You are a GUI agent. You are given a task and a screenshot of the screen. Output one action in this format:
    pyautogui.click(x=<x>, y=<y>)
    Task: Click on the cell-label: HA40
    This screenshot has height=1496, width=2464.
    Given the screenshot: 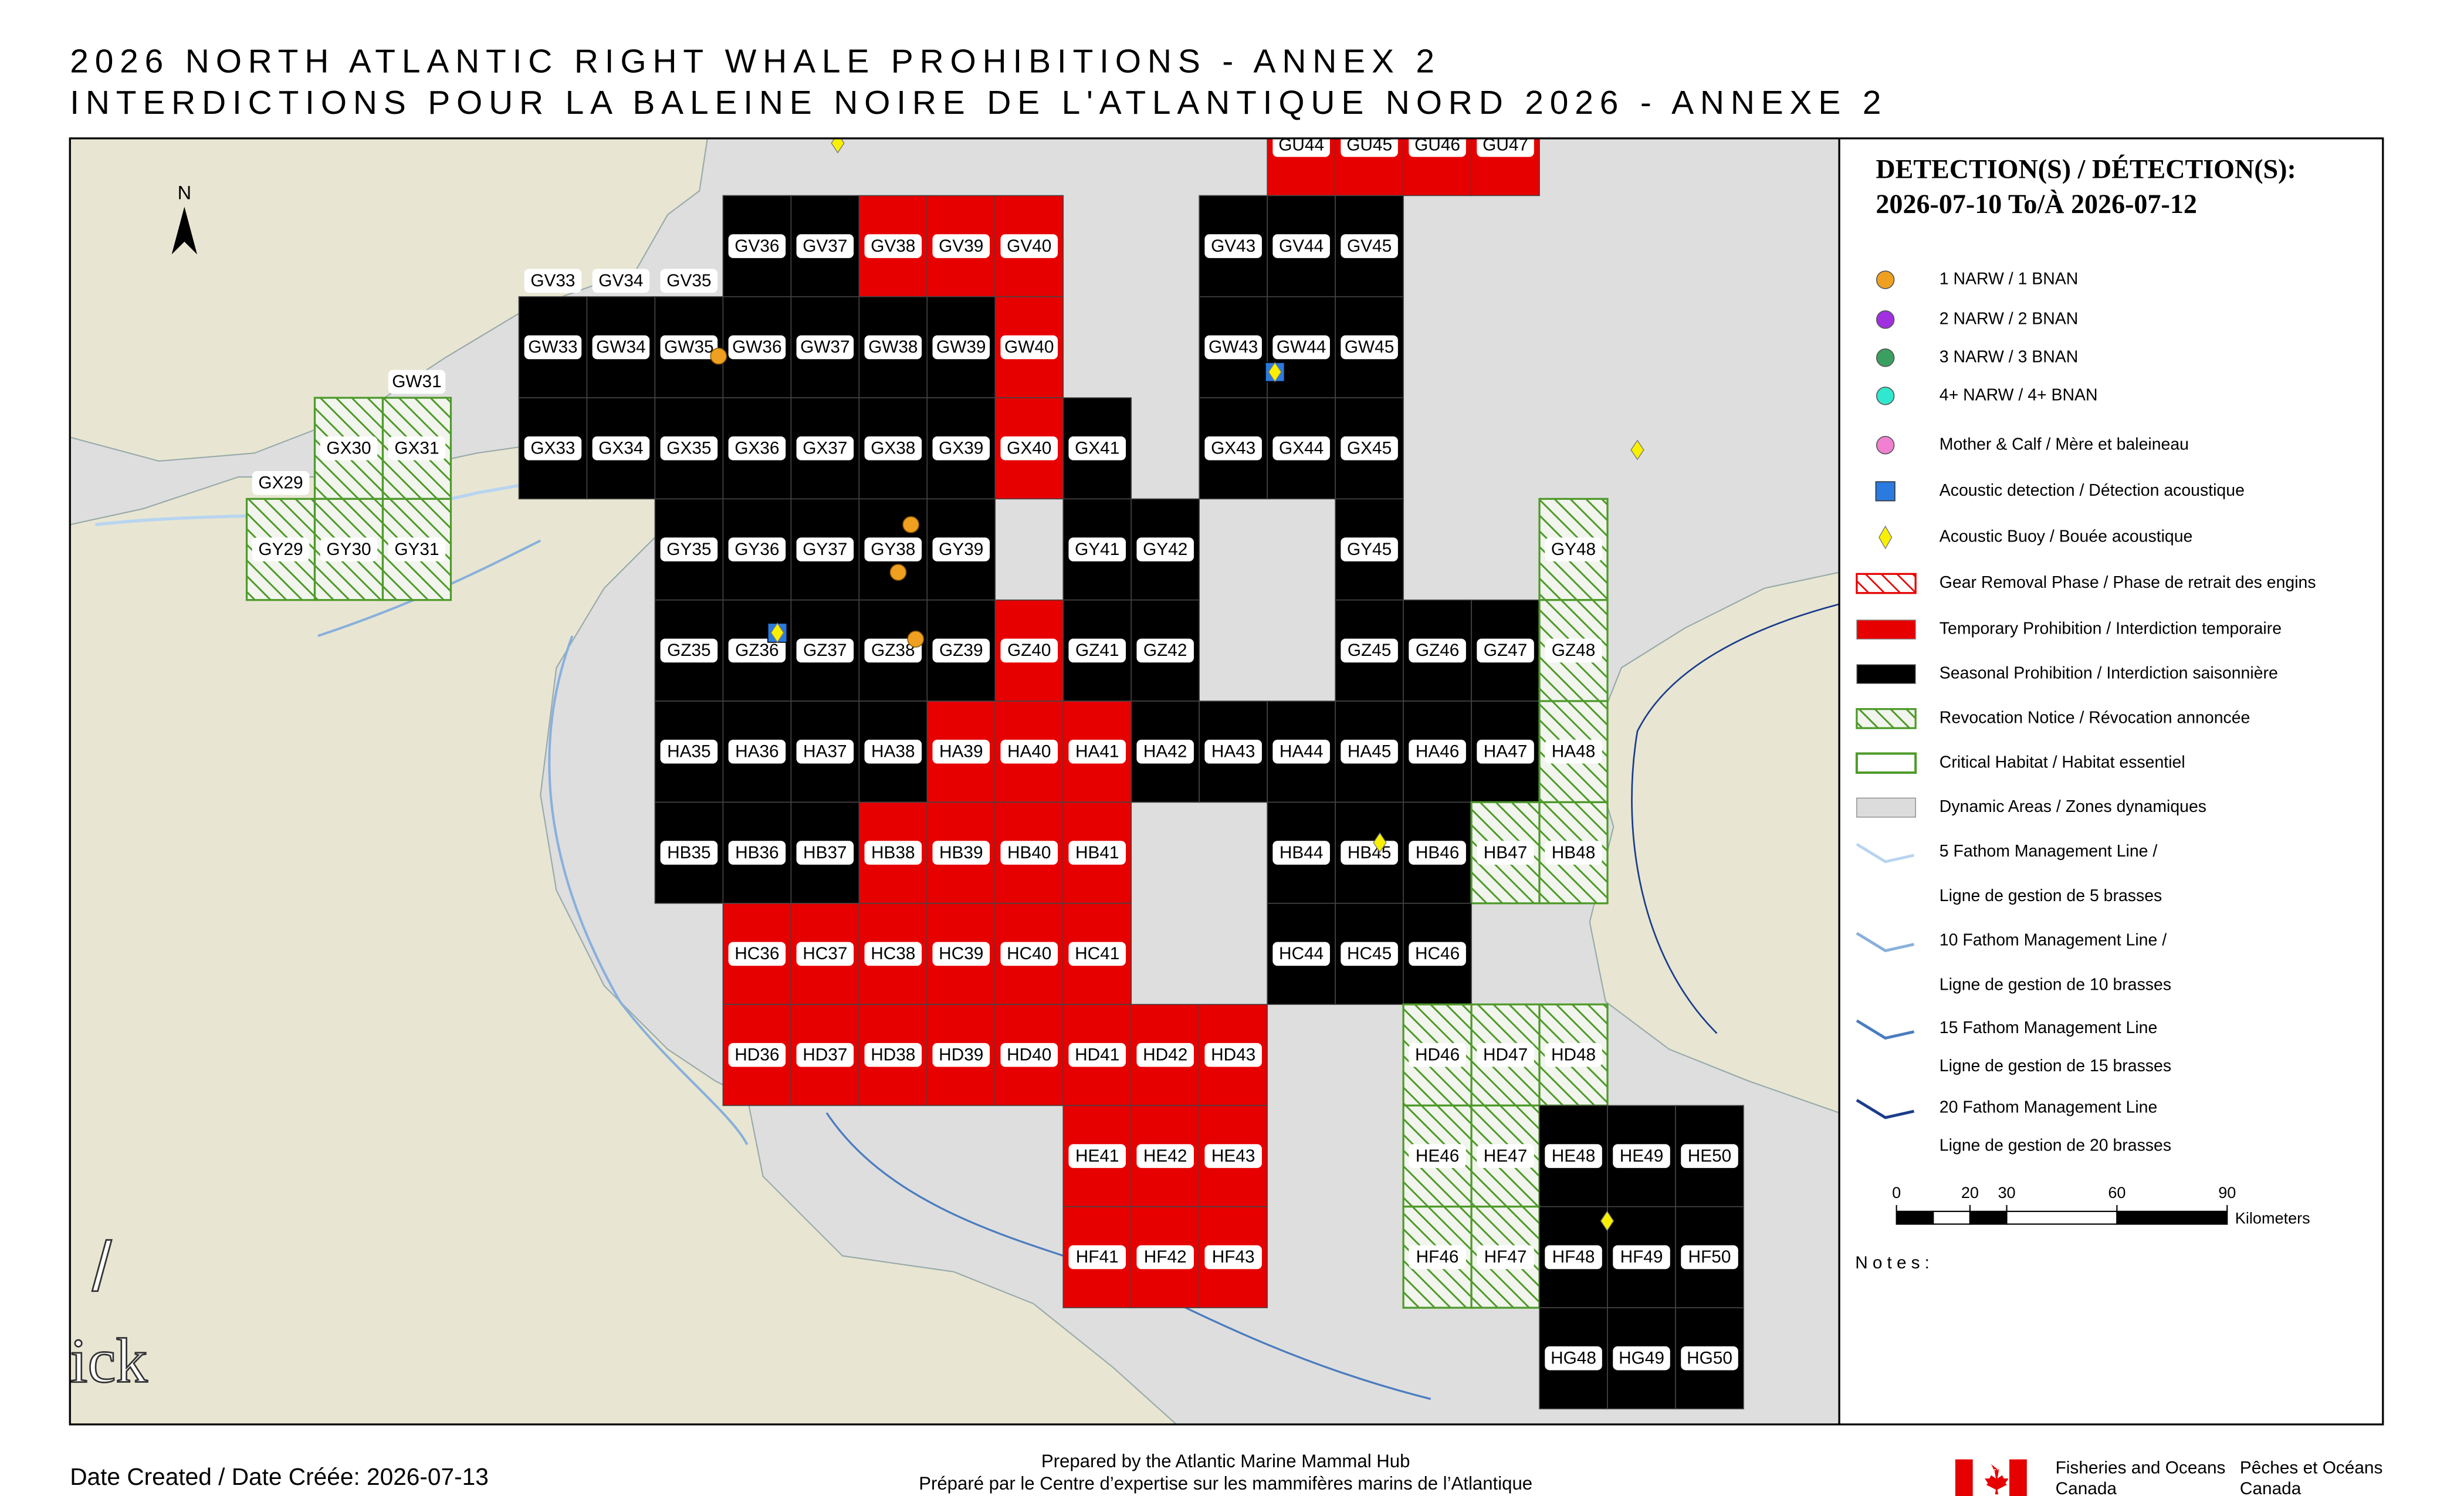 What is the action you would take?
    pyautogui.click(x=1029, y=751)
    